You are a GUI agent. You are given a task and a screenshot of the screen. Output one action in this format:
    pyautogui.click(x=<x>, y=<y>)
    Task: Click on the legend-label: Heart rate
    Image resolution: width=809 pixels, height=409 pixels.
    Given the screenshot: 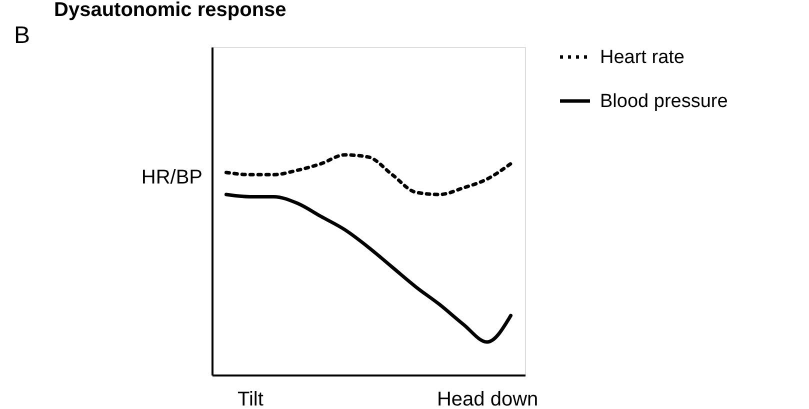 What is the action you would take?
    pyautogui.click(x=642, y=57)
    